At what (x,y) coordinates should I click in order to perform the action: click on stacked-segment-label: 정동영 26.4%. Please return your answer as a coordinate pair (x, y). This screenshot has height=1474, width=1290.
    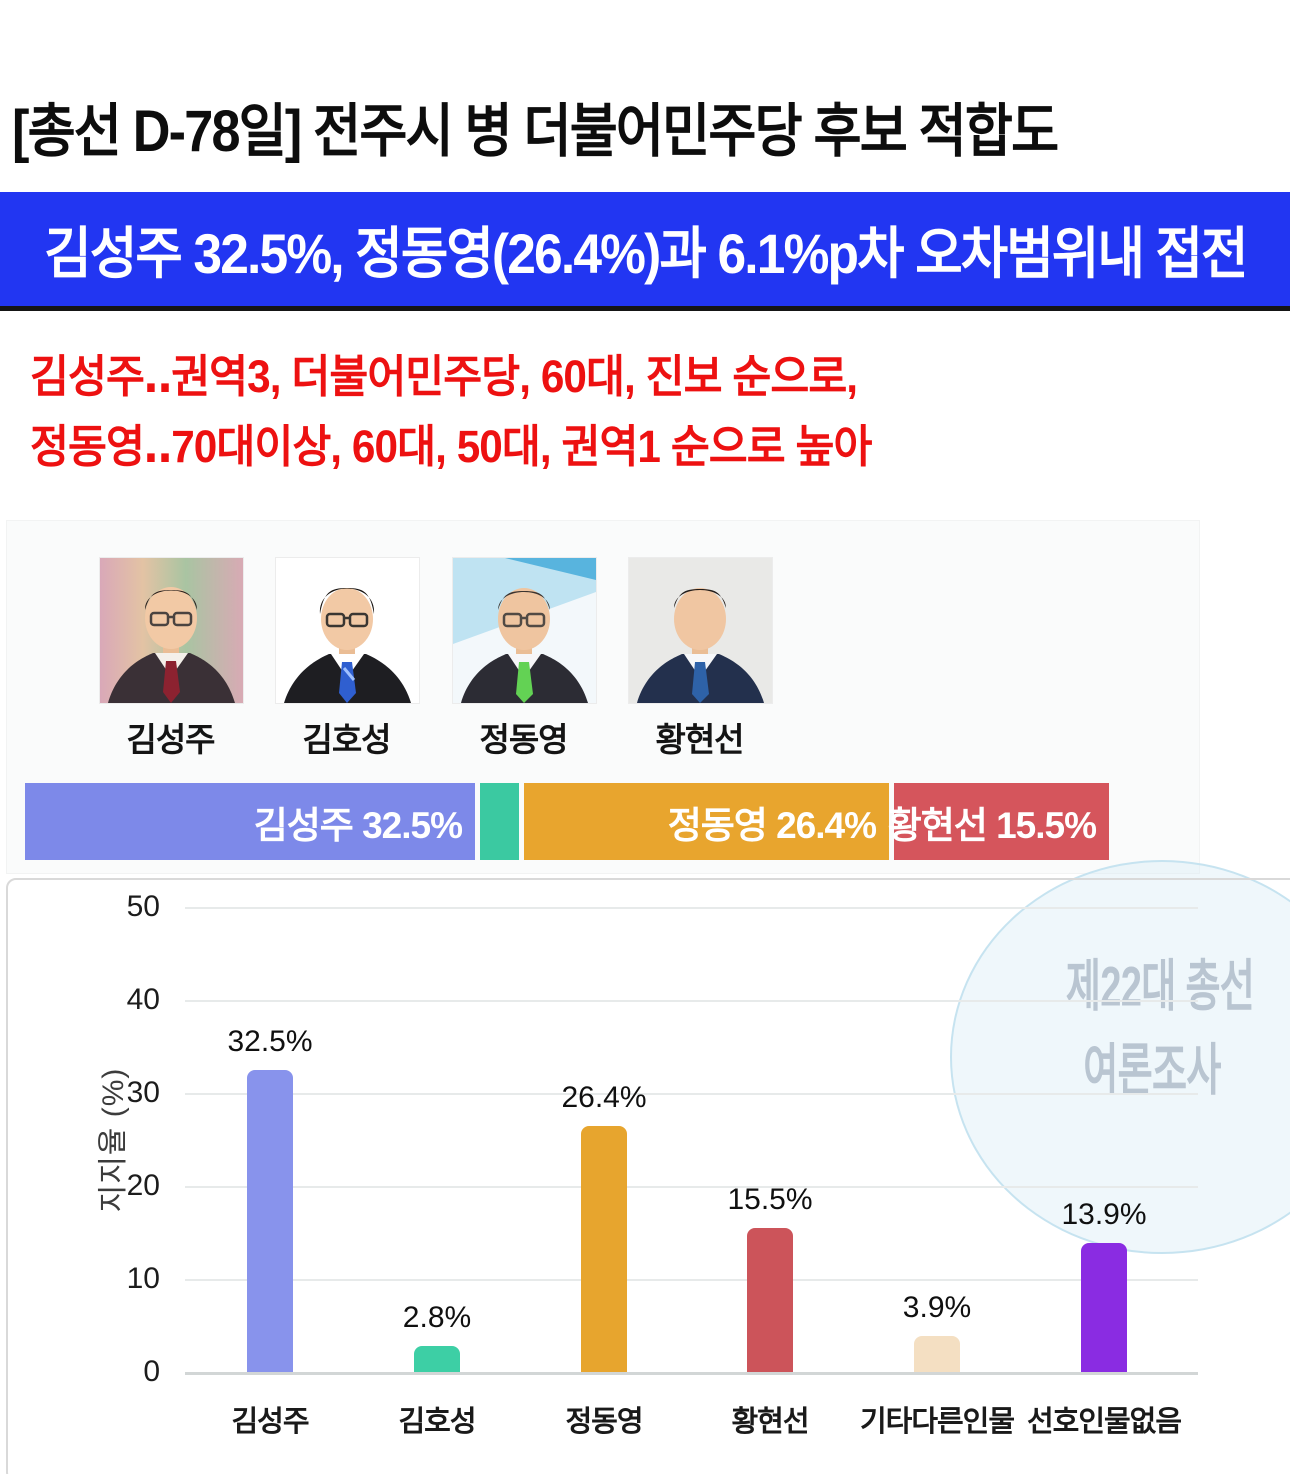
    Looking at the image, I should click on (772, 825).